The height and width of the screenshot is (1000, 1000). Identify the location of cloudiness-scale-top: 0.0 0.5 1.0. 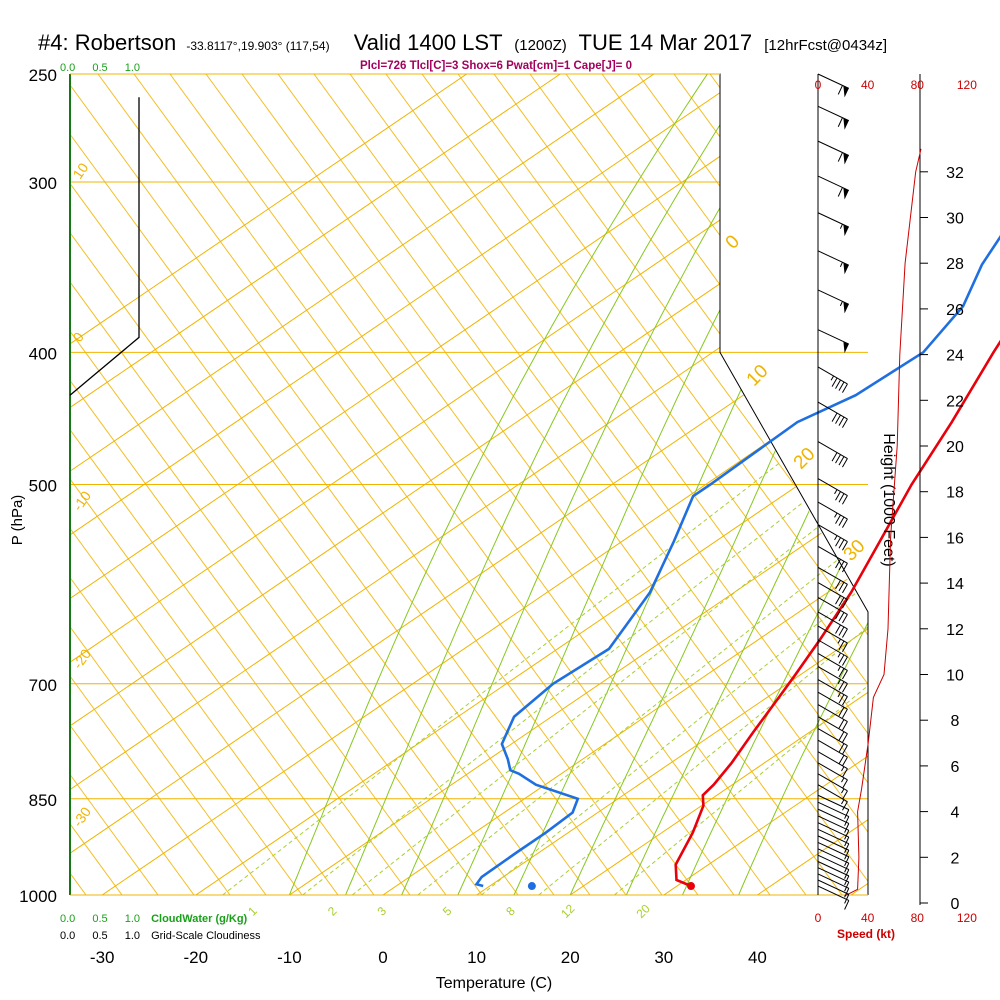
(100, 79).